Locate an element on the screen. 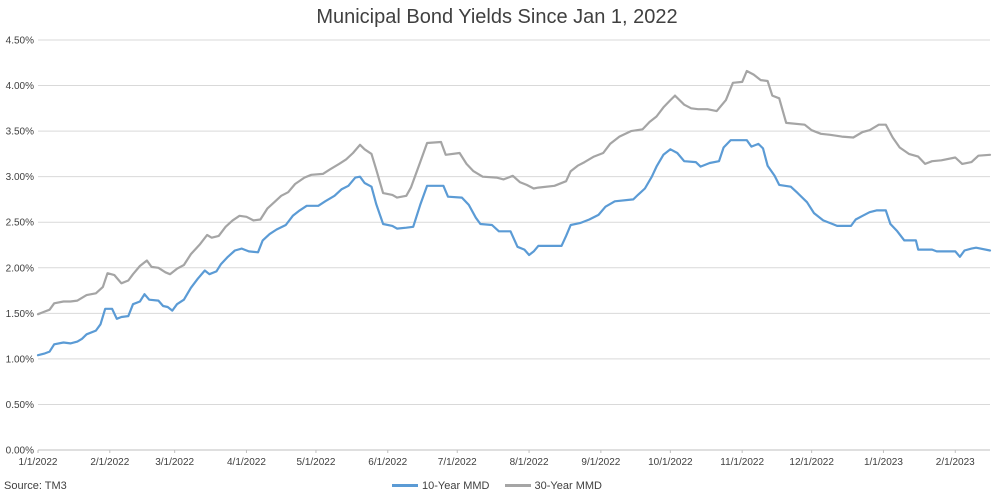 The width and height of the screenshot is (994, 500). x-tick-label: 7/1/2022 is located at coordinates (457, 462).